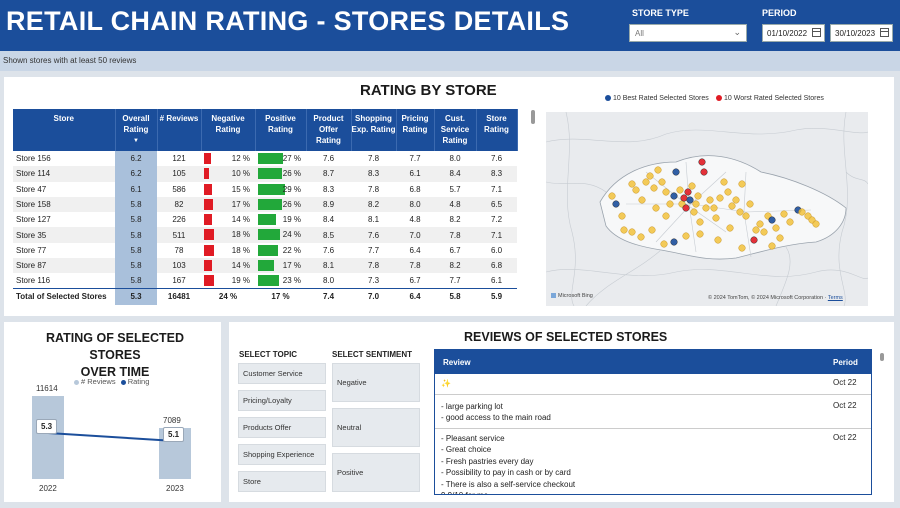 The image size is (900, 508). What do you see at coordinates (281, 130) in the screenshot?
I see `col-header-positive: Positive Rating` at bounding box center [281, 130].